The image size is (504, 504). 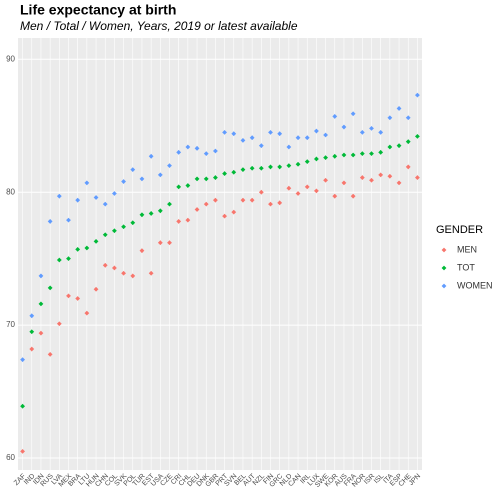 What do you see at coordinates (466, 267) in the screenshot?
I see `legend-label: TOT` at bounding box center [466, 267].